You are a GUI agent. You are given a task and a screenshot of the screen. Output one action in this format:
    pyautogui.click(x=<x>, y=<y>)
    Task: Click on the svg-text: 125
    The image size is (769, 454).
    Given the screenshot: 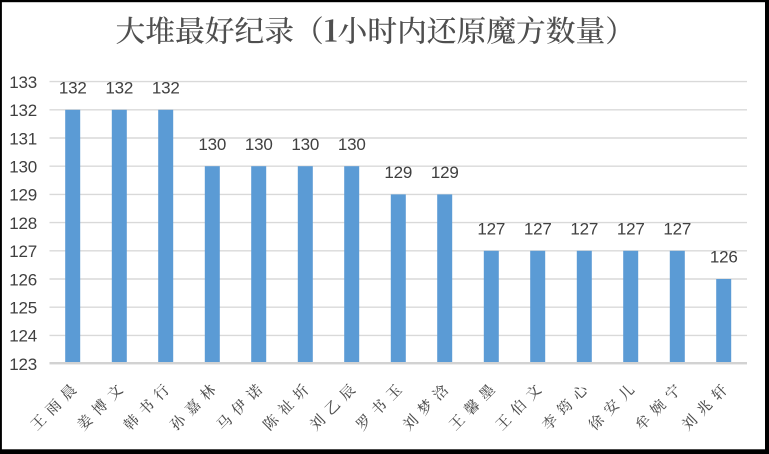 What is the action you would take?
    pyautogui.click(x=23, y=308)
    